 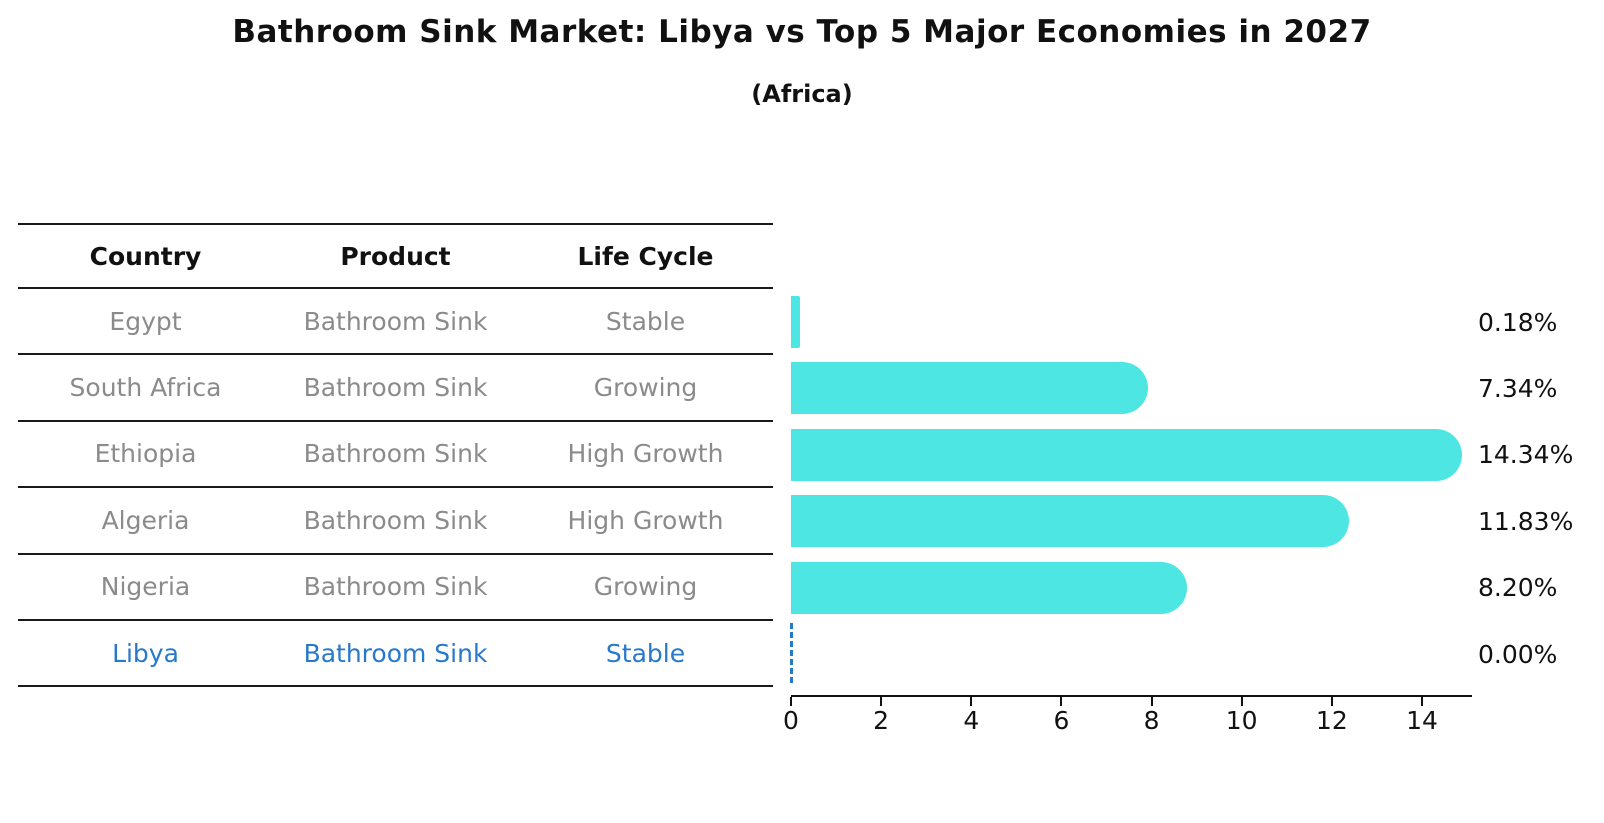 What do you see at coordinates (1518, 389) in the screenshot?
I see `bar-value-label: 7.34%` at bounding box center [1518, 389].